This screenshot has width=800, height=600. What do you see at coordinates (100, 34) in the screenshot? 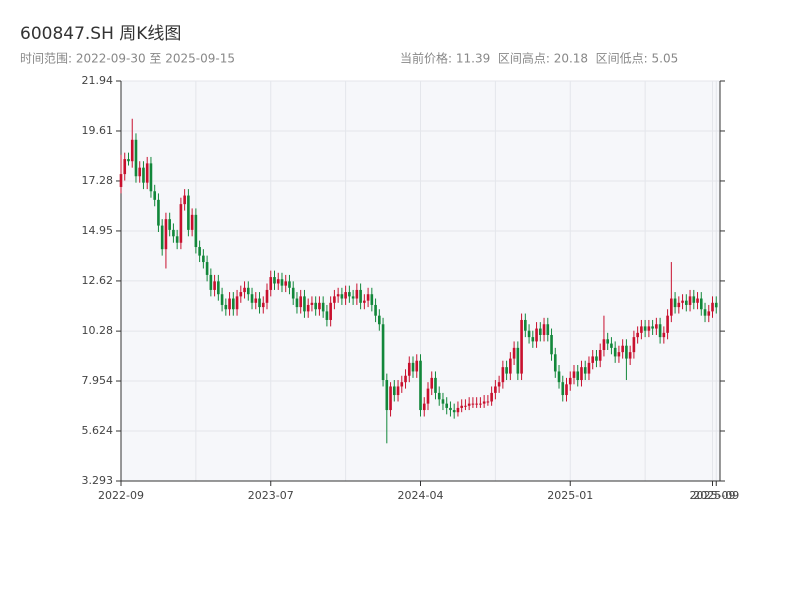
I see `chart-title: 600847.SH 周K线图` at bounding box center [100, 34].